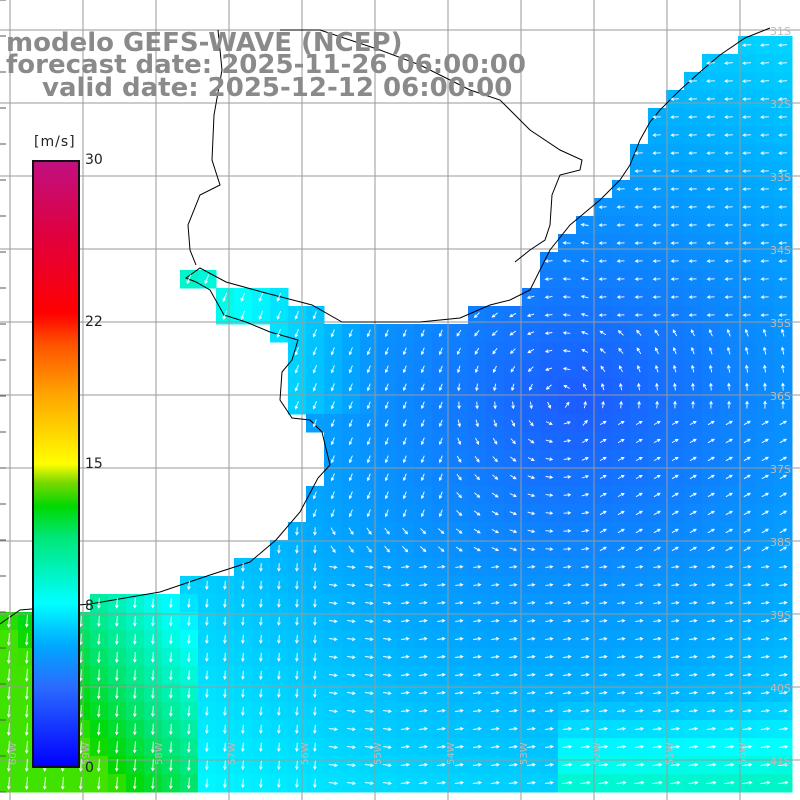 The height and width of the screenshot is (800, 800). Describe the element at coordinates (55, 142) in the screenshot. I see `colorbar-units: [m/s]` at that location.